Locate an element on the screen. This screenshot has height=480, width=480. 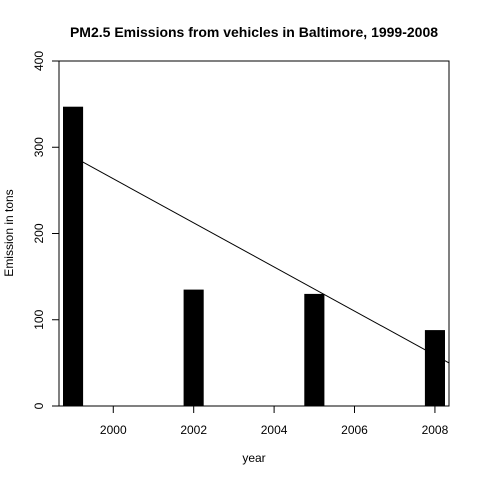
y-tick-label-100: 100 is located at coordinates (39, 319).